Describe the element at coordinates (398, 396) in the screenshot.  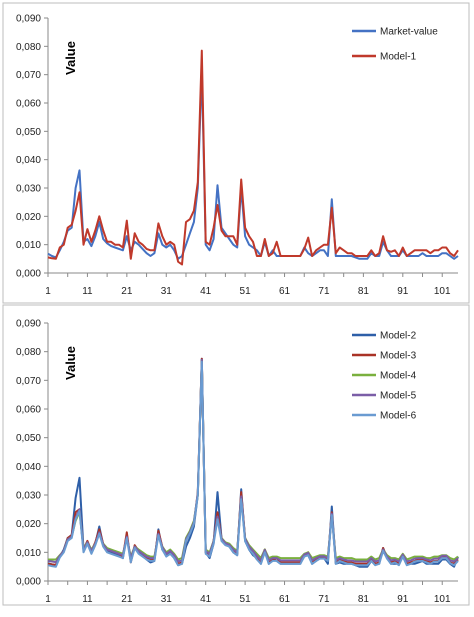
I see `legend-label: Model-5` at that location.